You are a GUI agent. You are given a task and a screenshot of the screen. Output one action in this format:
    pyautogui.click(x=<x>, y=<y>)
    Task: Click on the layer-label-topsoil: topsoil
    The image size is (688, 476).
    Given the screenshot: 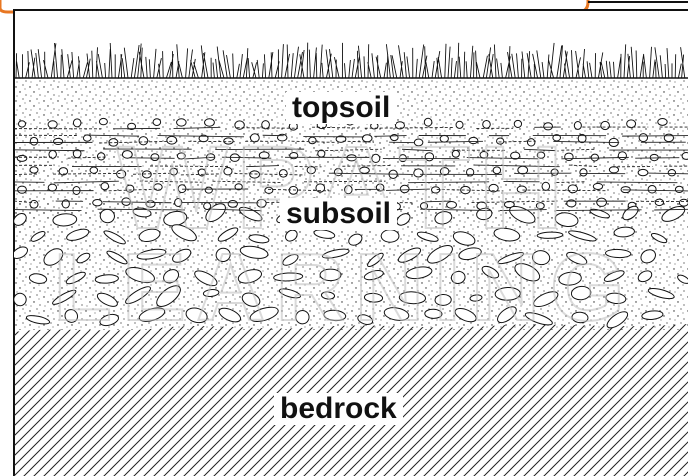 What is the action you would take?
    pyautogui.click(x=341, y=108)
    